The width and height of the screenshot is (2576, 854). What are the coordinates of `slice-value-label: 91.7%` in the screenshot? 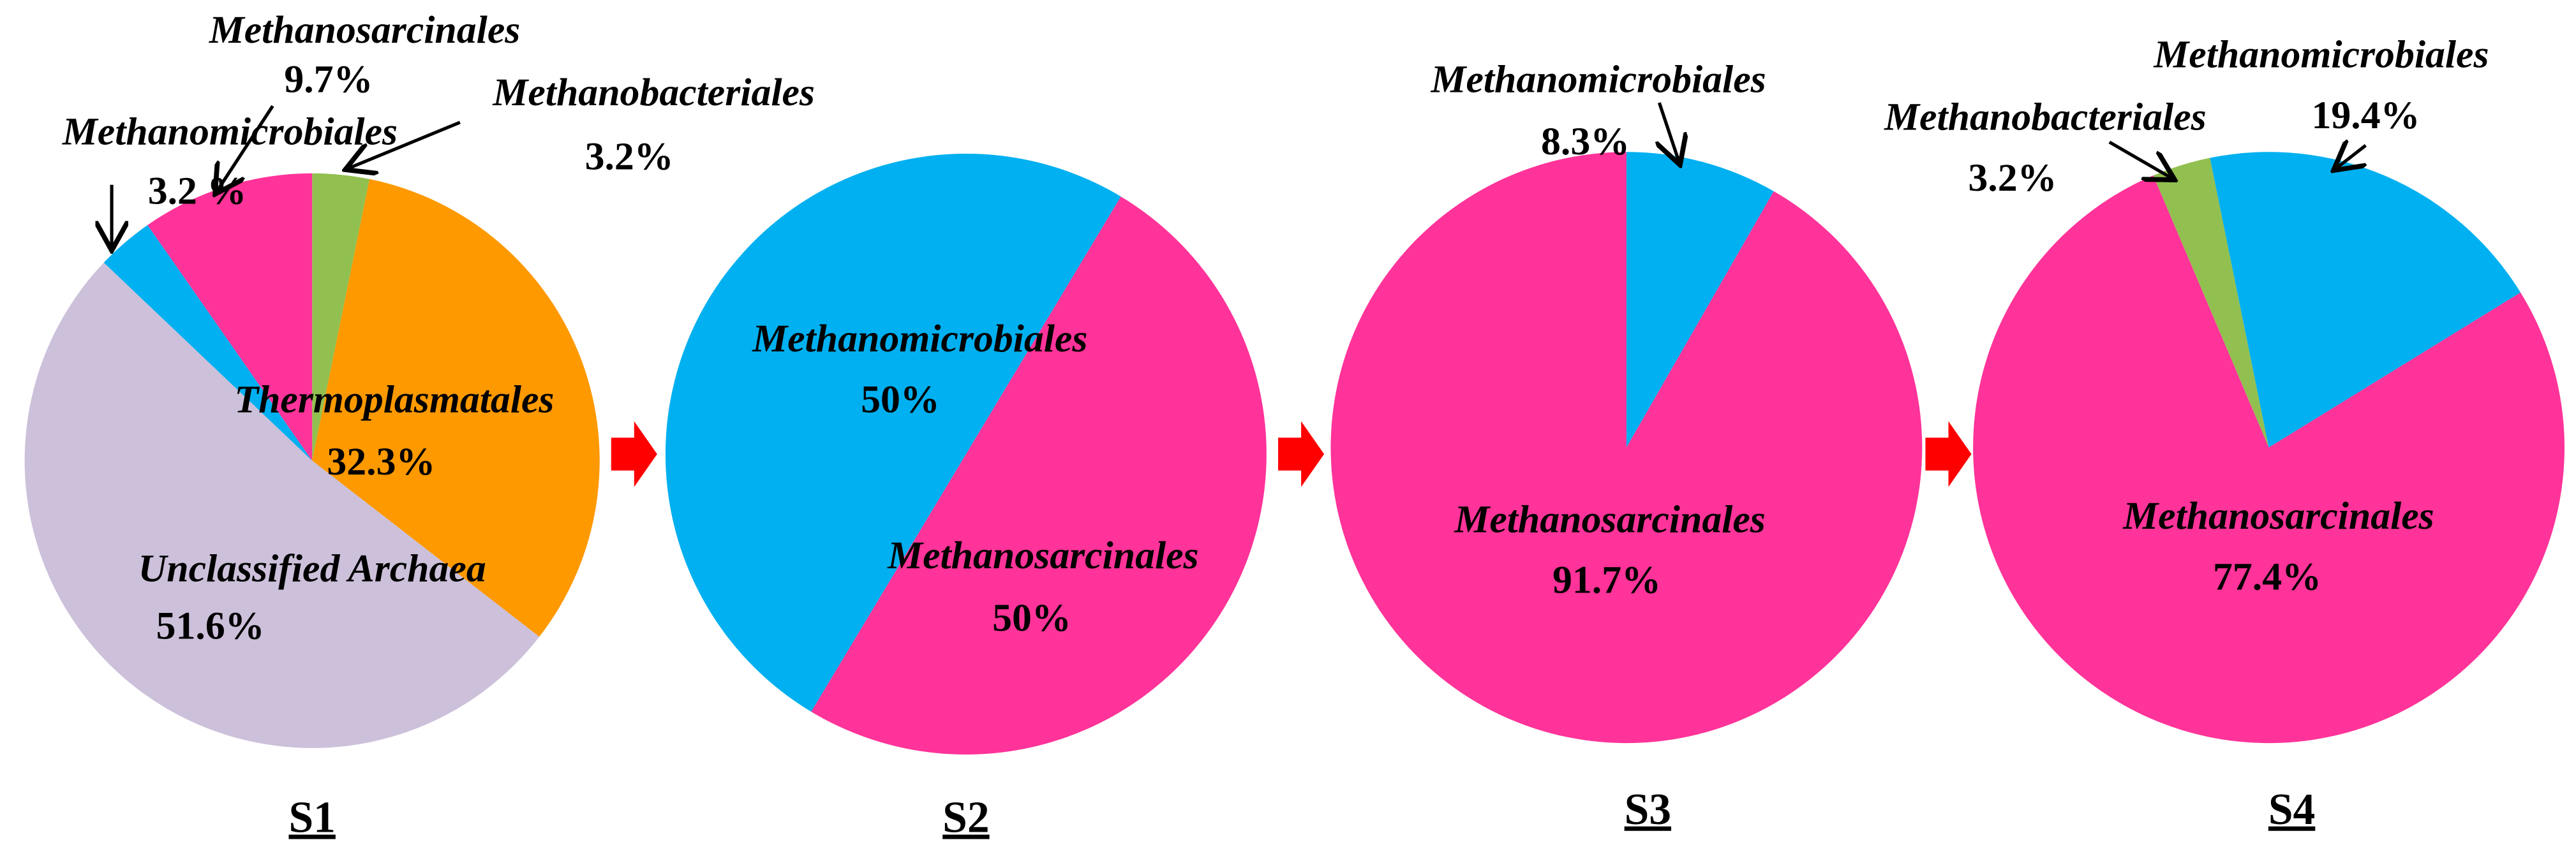 It's located at (1606, 580).